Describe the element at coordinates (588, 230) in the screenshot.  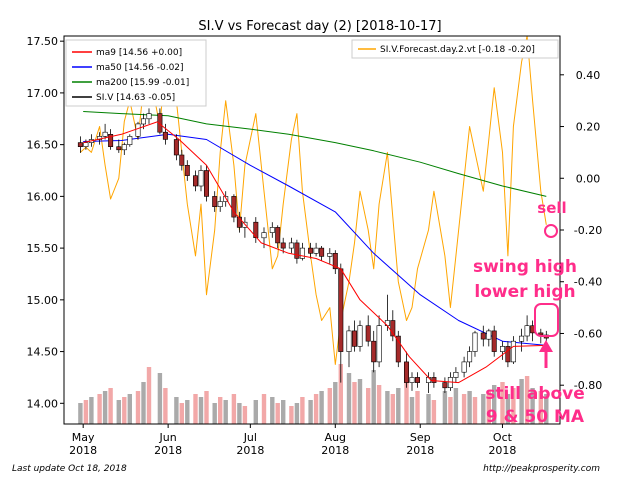
I see `right-tick-label: -0.20` at that location.